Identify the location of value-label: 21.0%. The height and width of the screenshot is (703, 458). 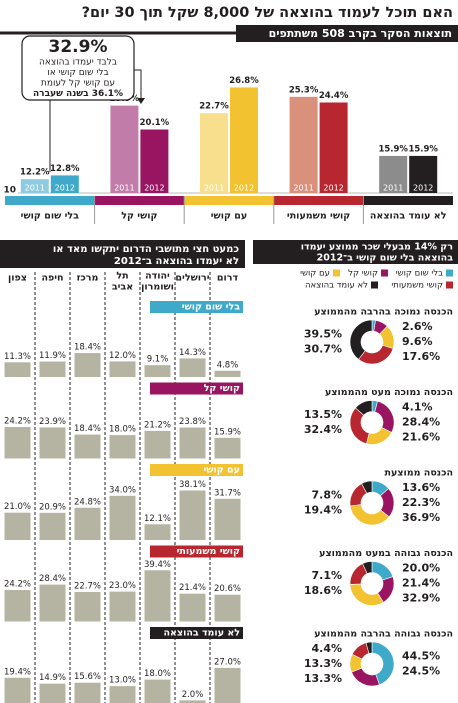
(17, 507).